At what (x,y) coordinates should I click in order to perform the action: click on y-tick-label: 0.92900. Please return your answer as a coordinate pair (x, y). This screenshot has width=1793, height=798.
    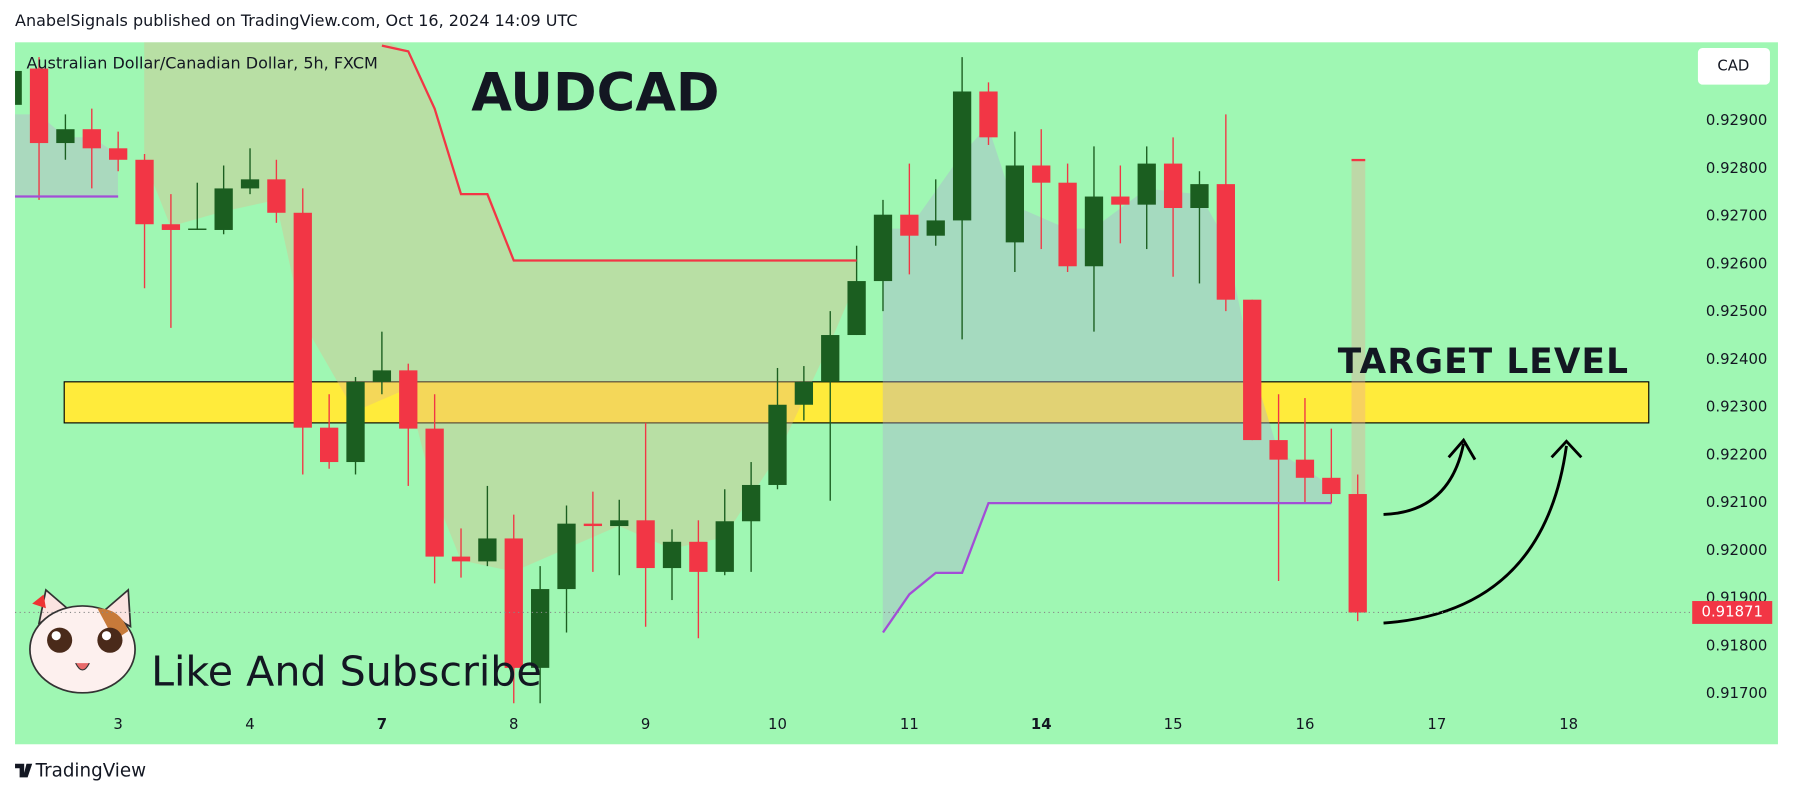
    Looking at the image, I should click on (1736, 120).